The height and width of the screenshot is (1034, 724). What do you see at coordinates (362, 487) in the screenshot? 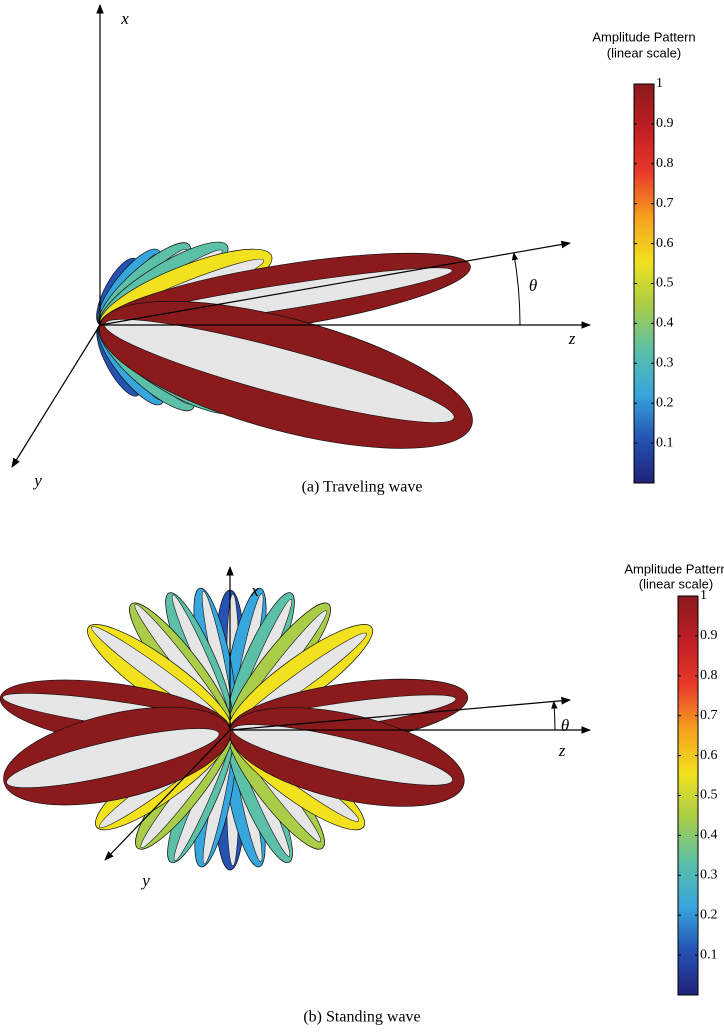
I see `caption: (a) Traveling wave` at bounding box center [362, 487].